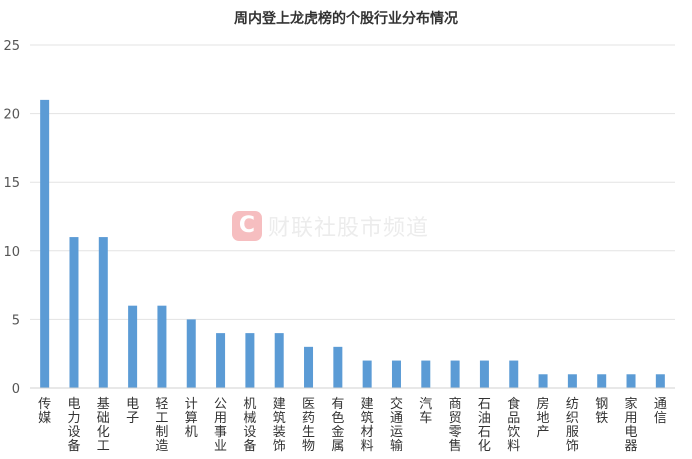 This screenshot has width=692, height=459. I want to click on bar-家用电器, so click(631, 381).